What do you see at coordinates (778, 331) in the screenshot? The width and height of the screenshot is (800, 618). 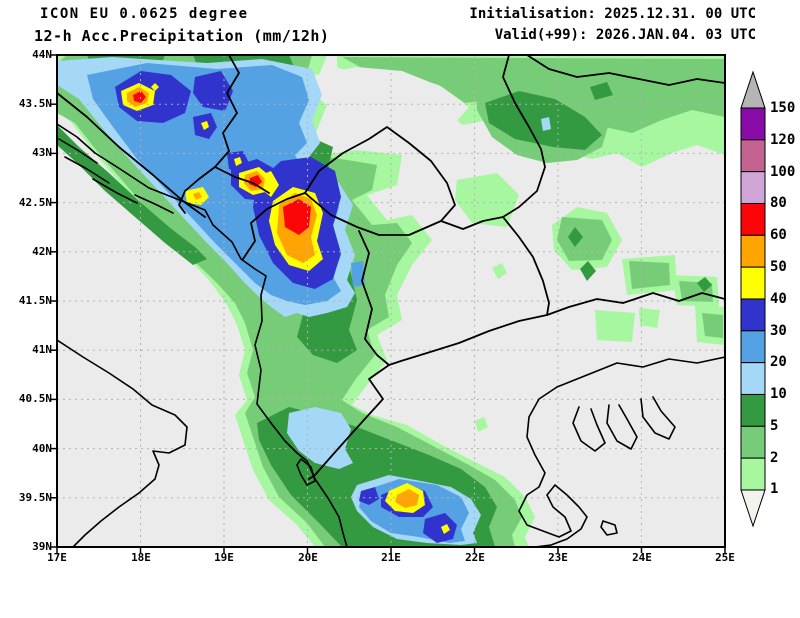 I see `legend-label: 30` at bounding box center [778, 331].